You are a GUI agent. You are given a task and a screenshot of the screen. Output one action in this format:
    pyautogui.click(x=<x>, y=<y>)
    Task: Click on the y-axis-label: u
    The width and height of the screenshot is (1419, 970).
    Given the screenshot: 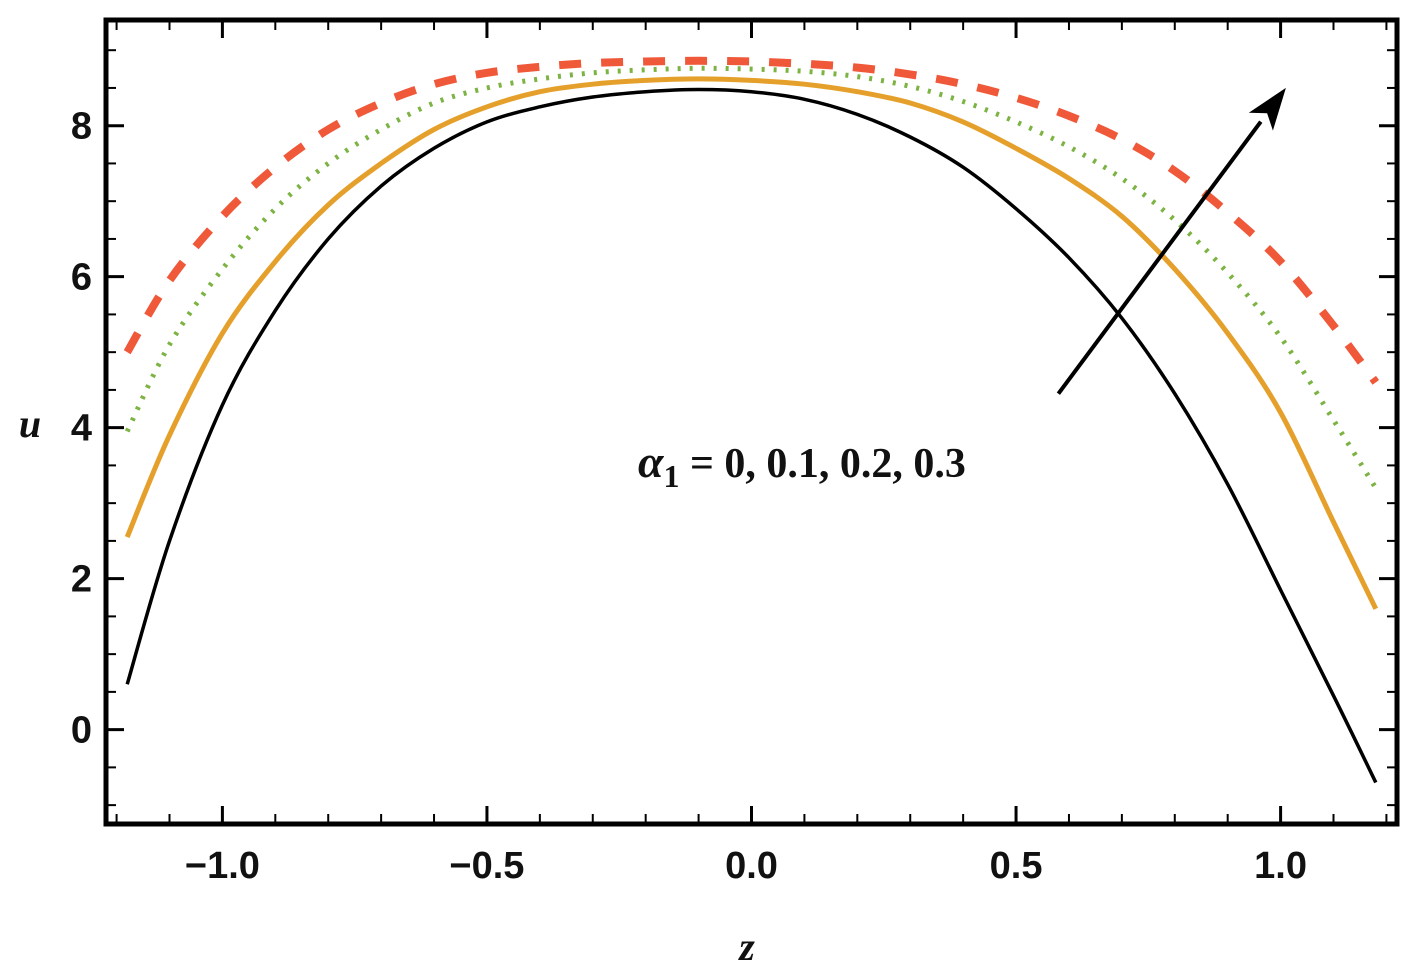 What is the action you would take?
    pyautogui.click(x=30, y=423)
    